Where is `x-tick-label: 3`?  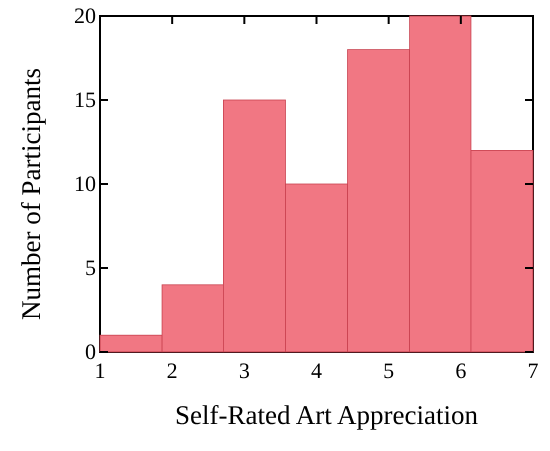
x-tick-label: 3 is located at coordinates (244, 370).